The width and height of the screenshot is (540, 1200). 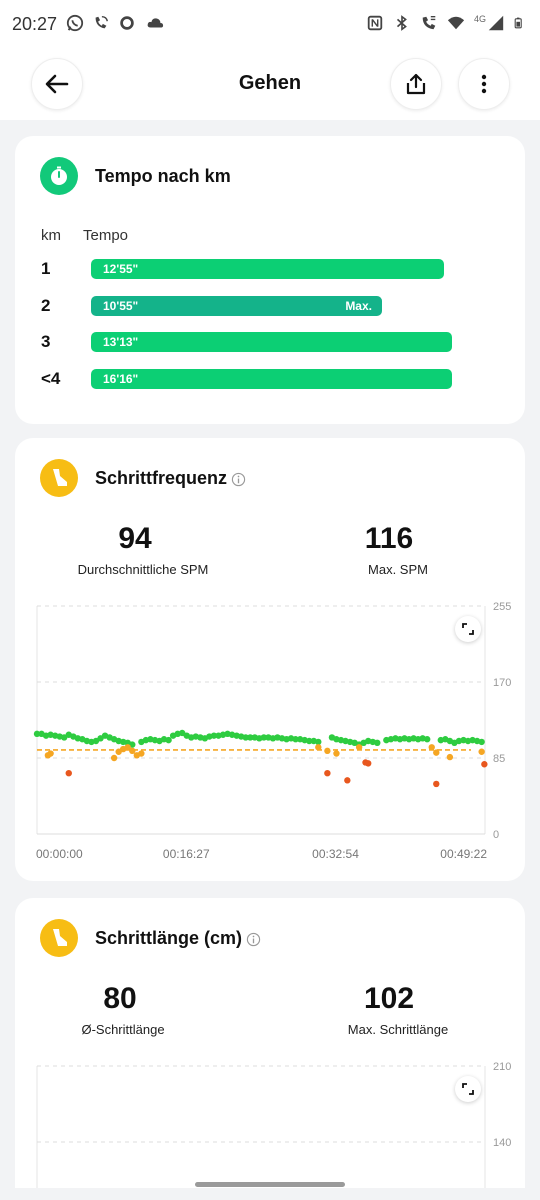 What do you see at coordinates (358, 306) in the screenshot?
I see `pace-max-badge: Max.` at bounding box center [358, 306].